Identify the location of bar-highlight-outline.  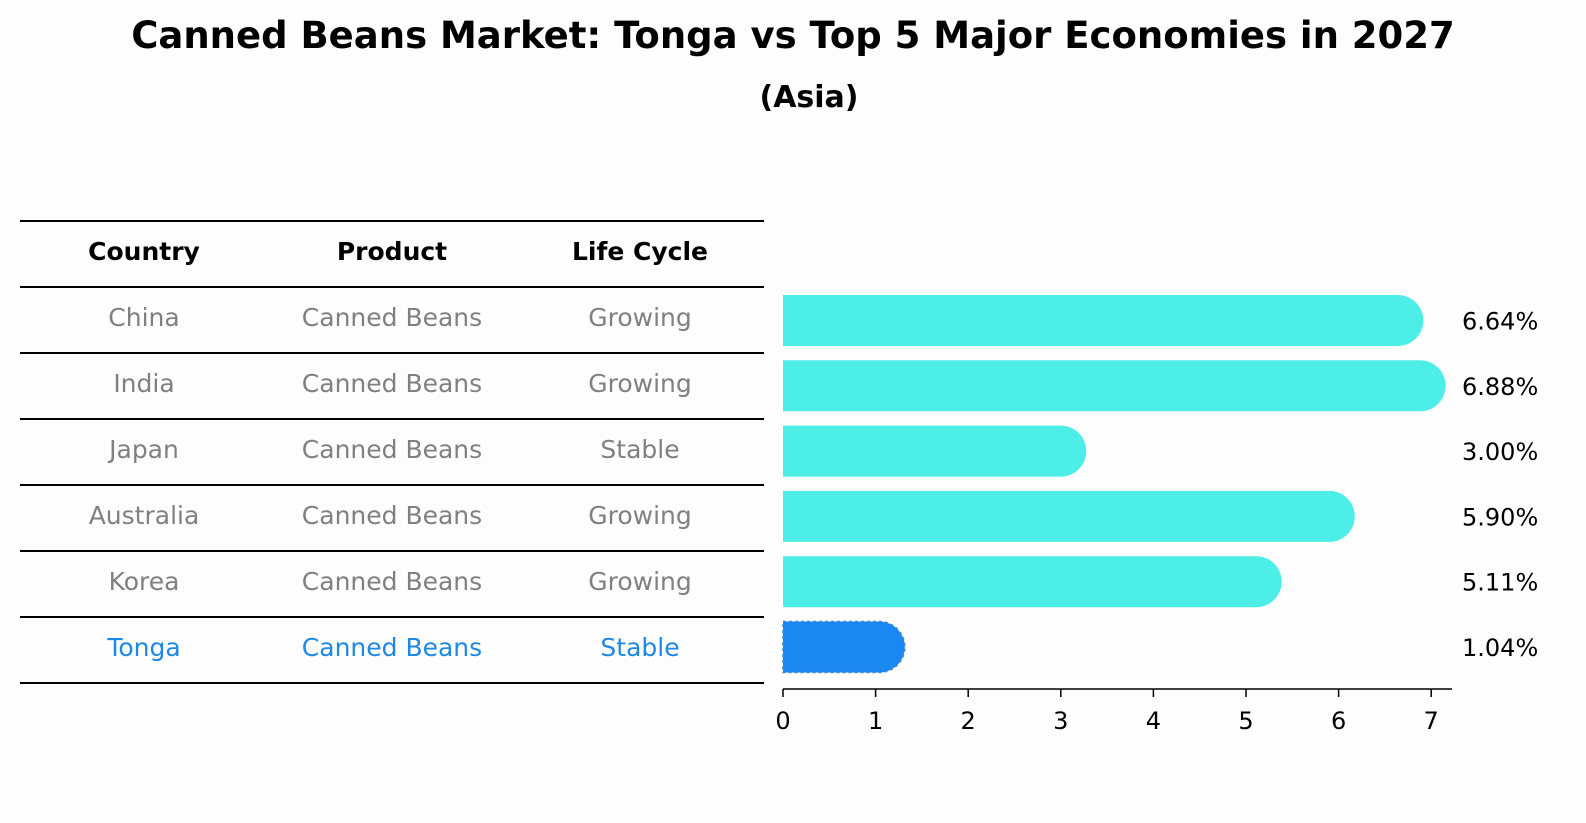
(844, 647).